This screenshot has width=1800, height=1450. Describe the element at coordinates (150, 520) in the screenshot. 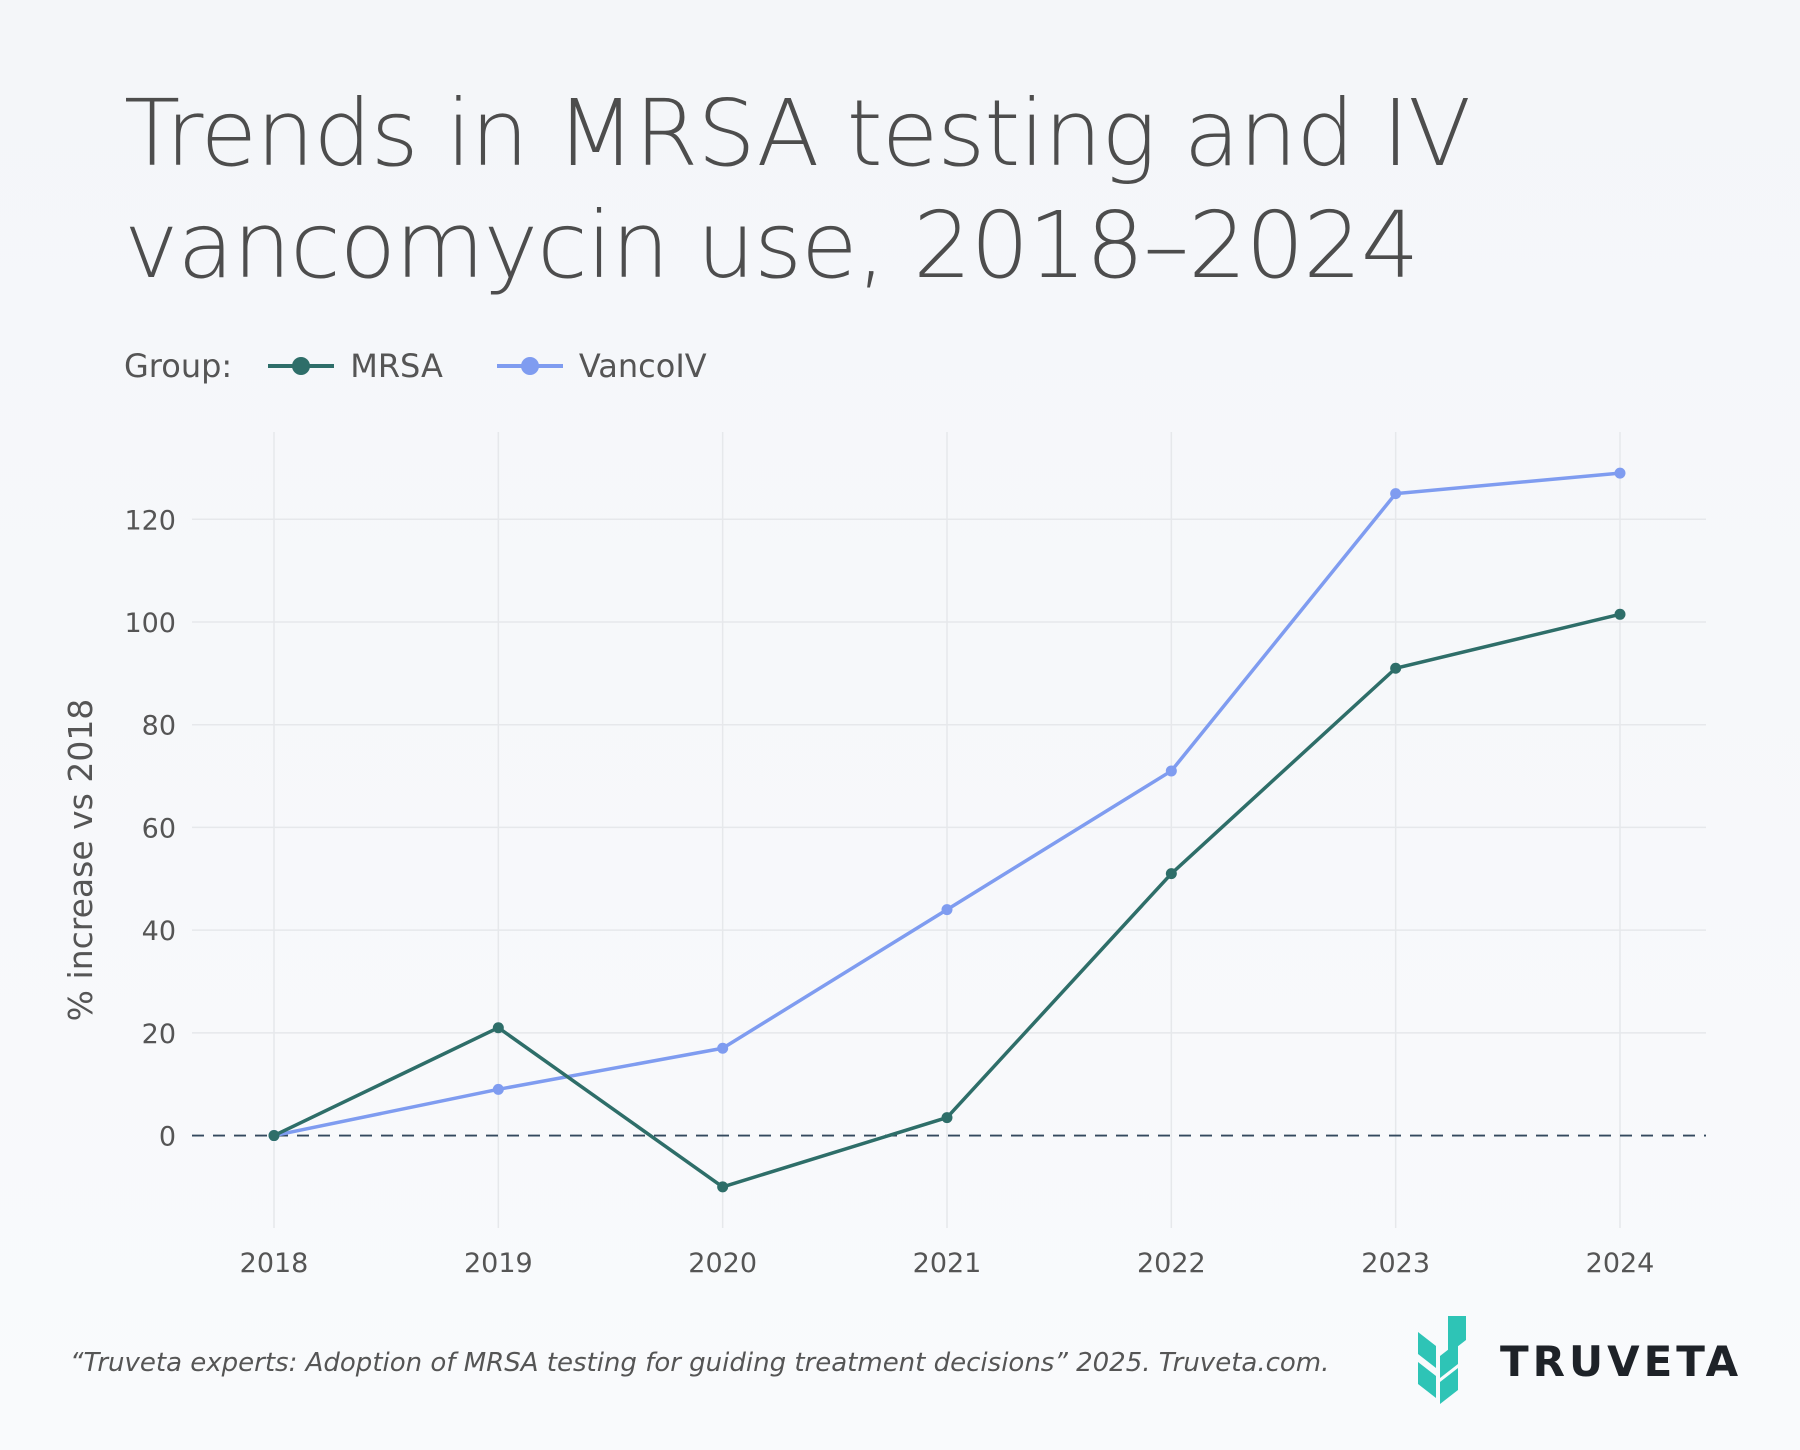

I see `y-tick-label-120: 120` at that location.